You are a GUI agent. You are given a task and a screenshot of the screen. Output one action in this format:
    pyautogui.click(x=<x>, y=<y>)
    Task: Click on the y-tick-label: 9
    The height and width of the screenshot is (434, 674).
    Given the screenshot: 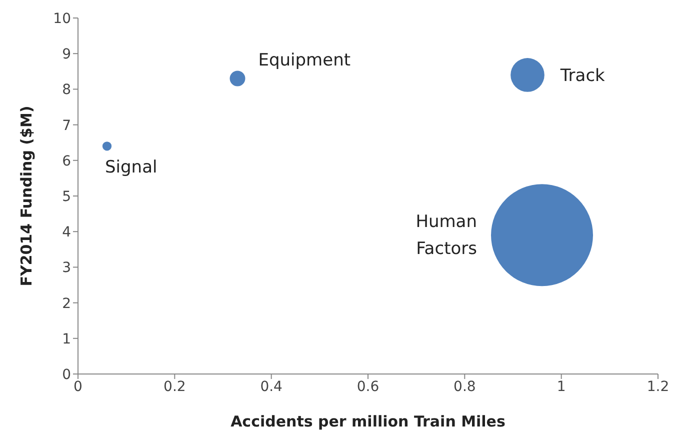 What is the action you would take?
    pyautogui.click(x=66, y=54)
    